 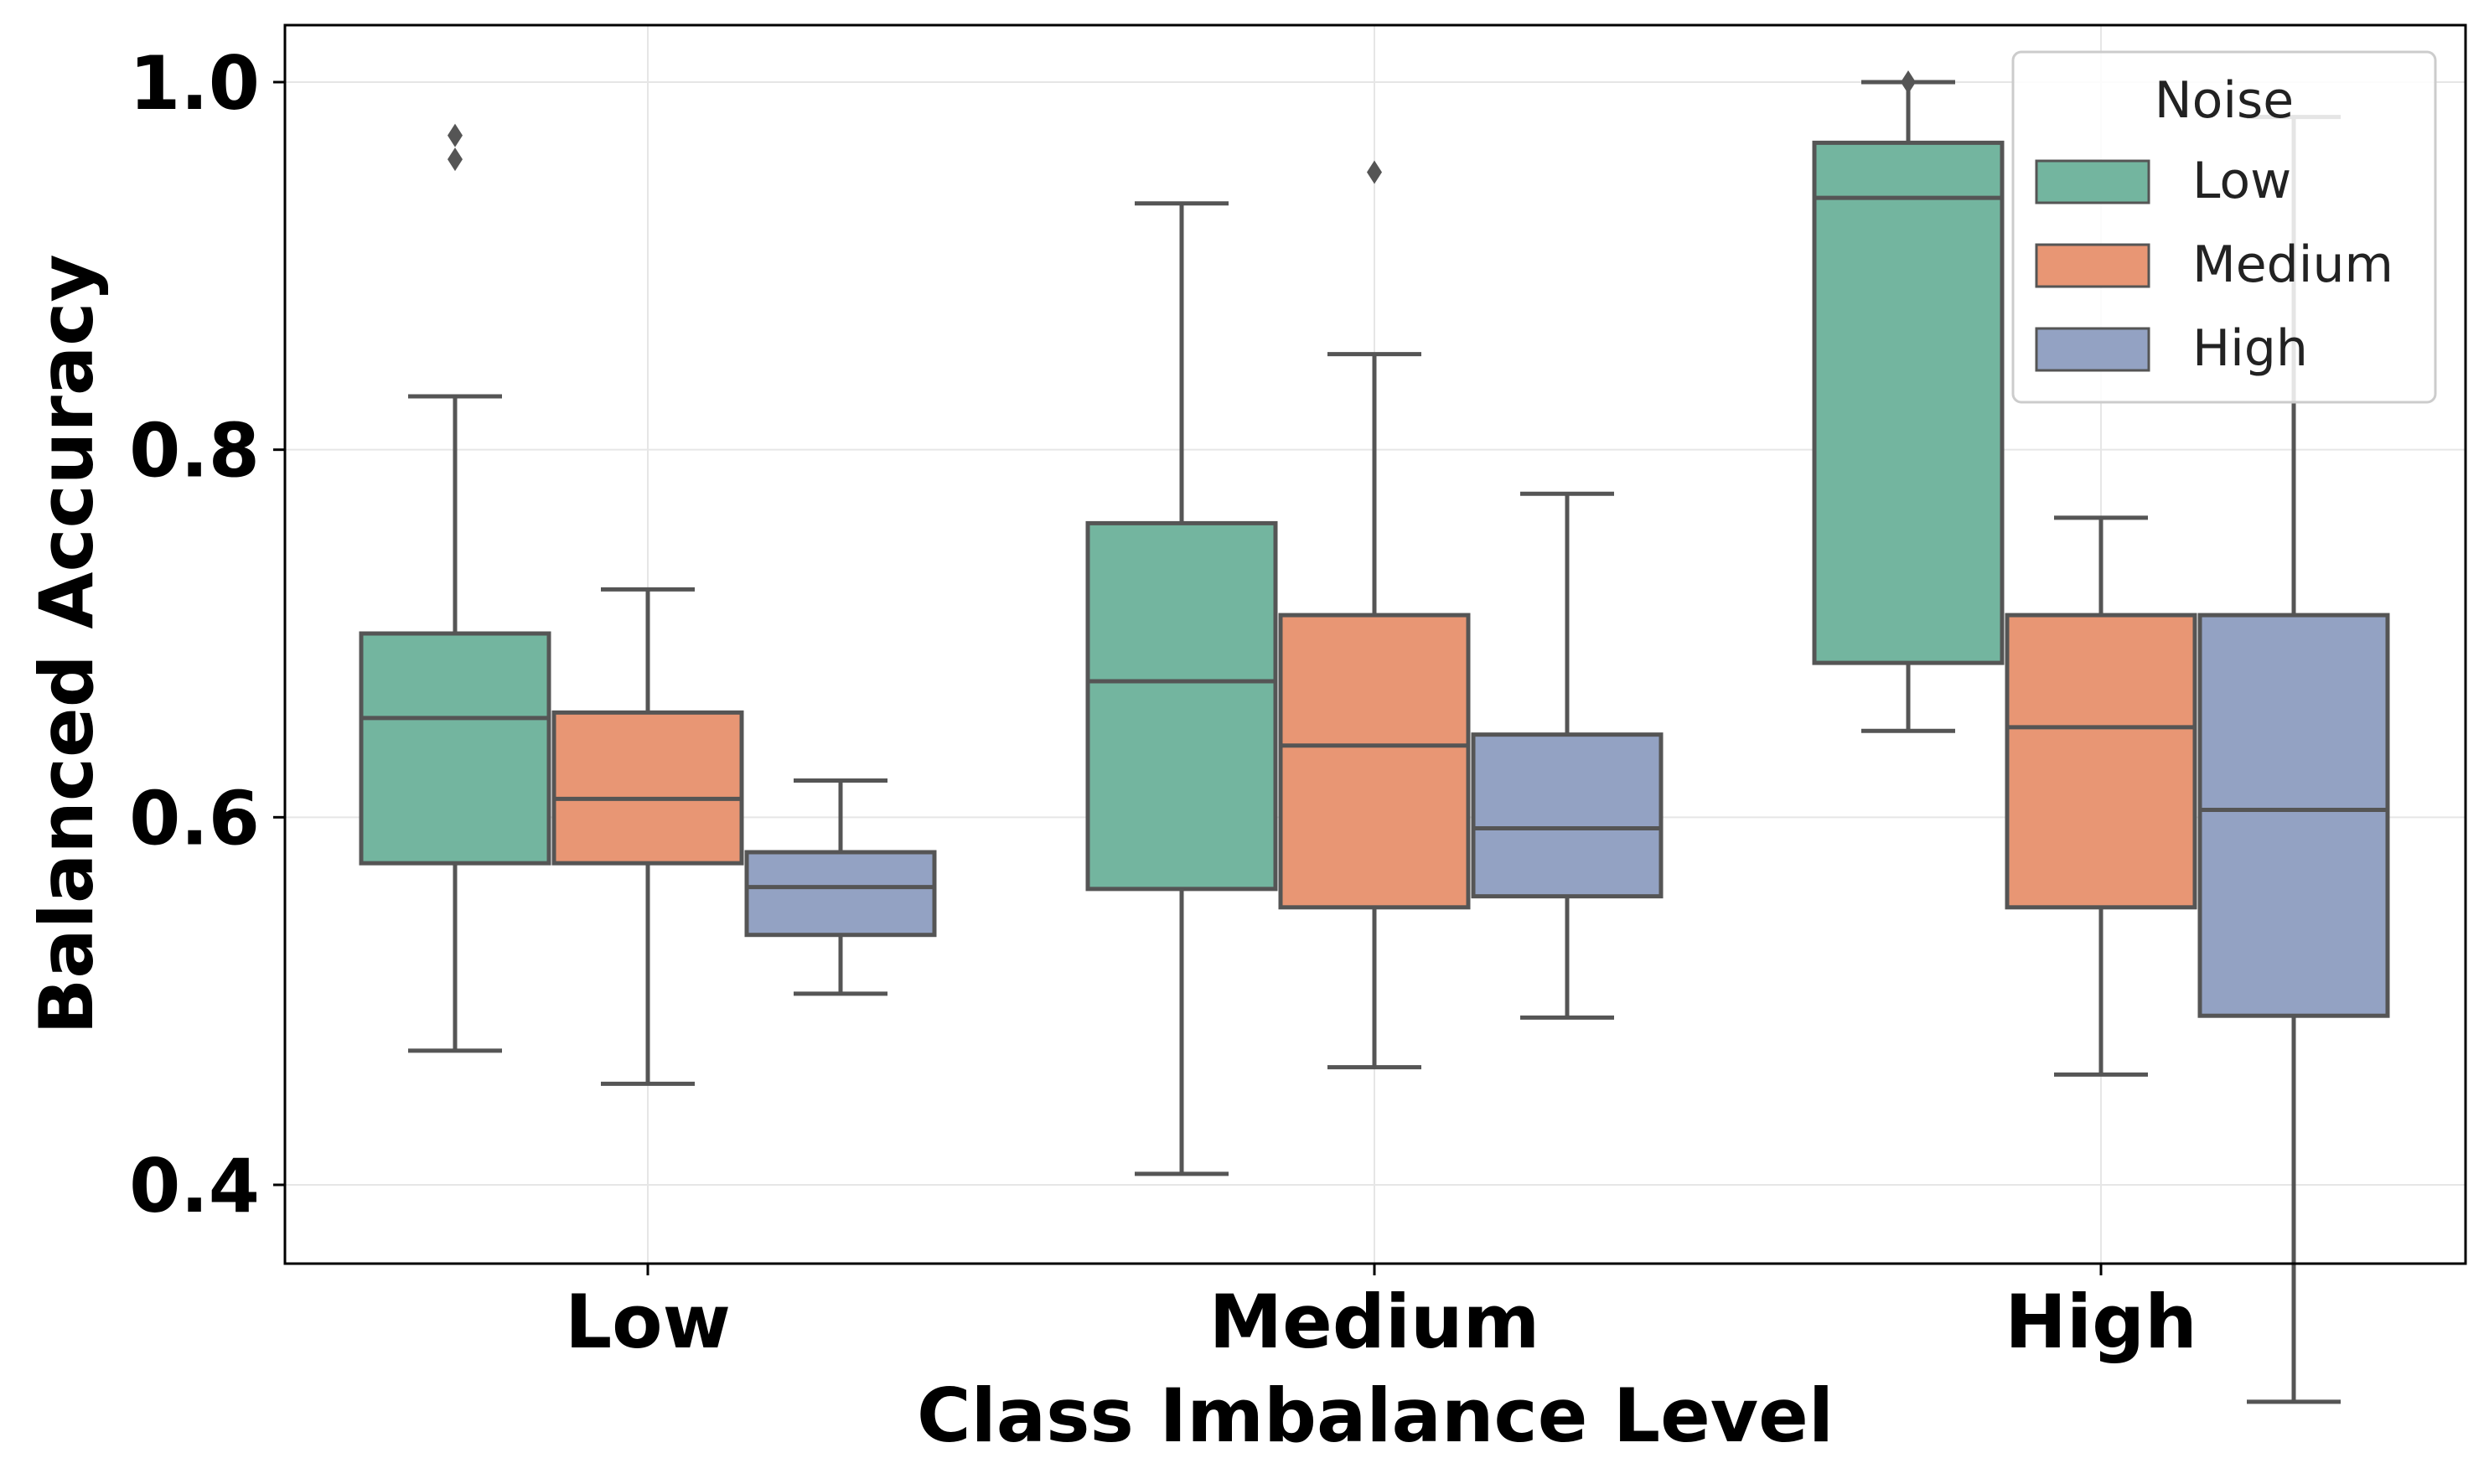 What do you see at coordinates (2092, 350) in the screenshot?
I see `legend-swatch-high` at bounding box center [2092, 350].